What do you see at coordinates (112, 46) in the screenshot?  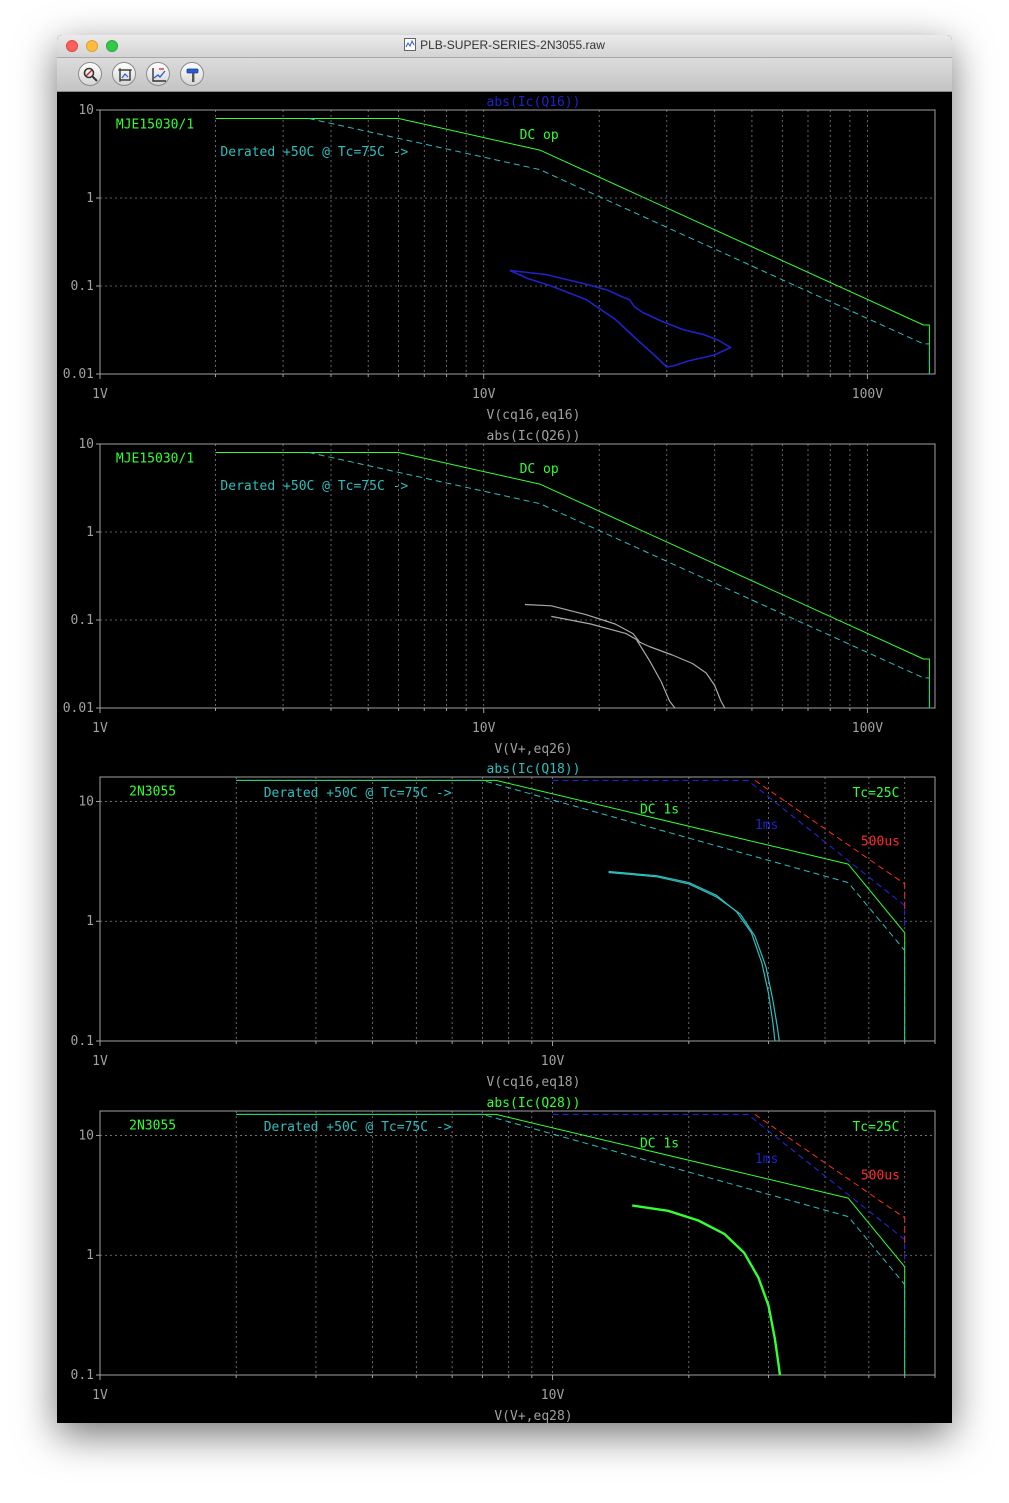 I see `zoom-window-button` at bounding box center [112, 46].